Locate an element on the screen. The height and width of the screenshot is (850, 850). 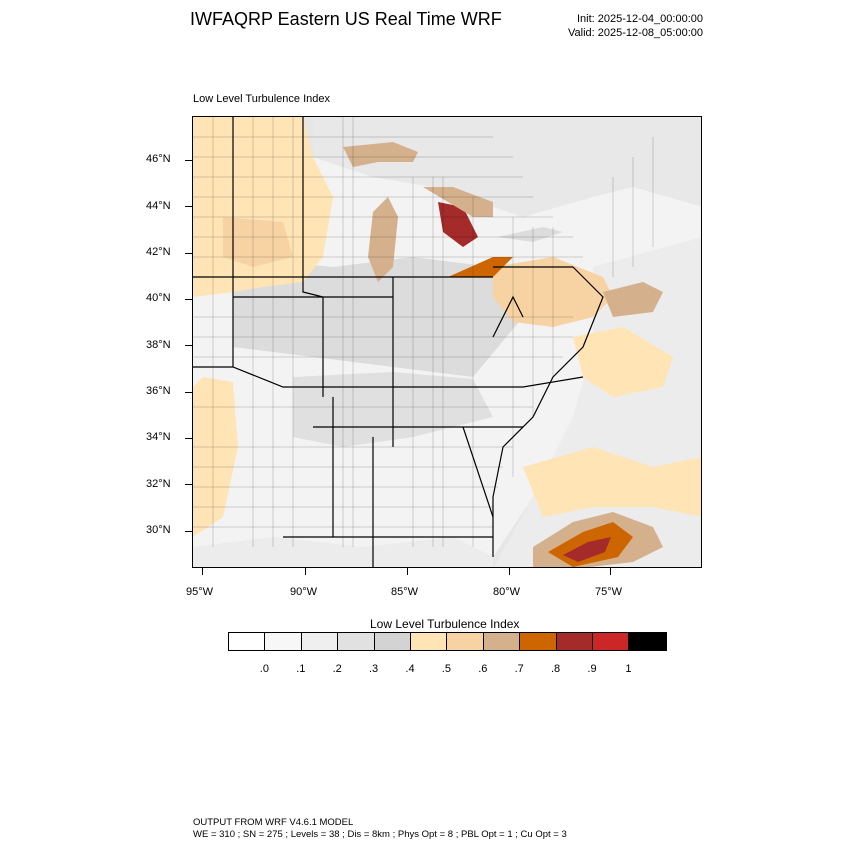
lon-label-75w: 75°W is located at coordinates (609, 592).